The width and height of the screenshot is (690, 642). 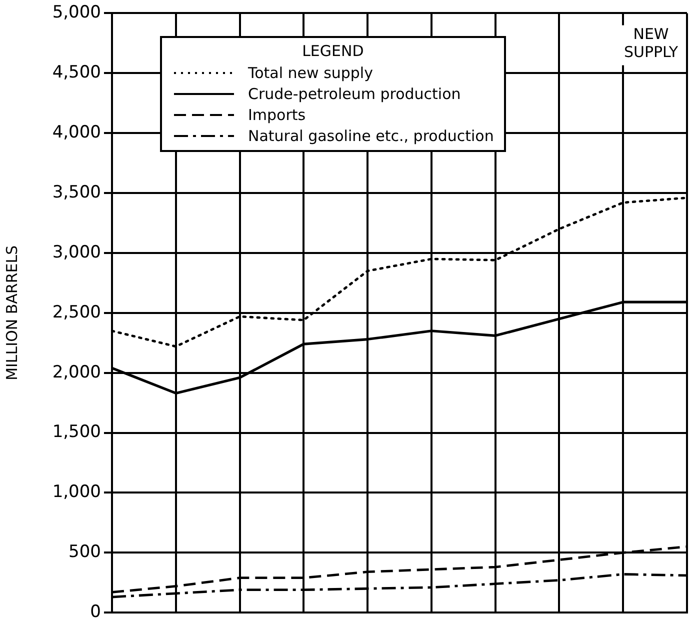 What do you see at coordinates (11, 312) in the screenshot?
I see `y-axis-title: MILLION BARRELS` at bounding box center [11, 312].